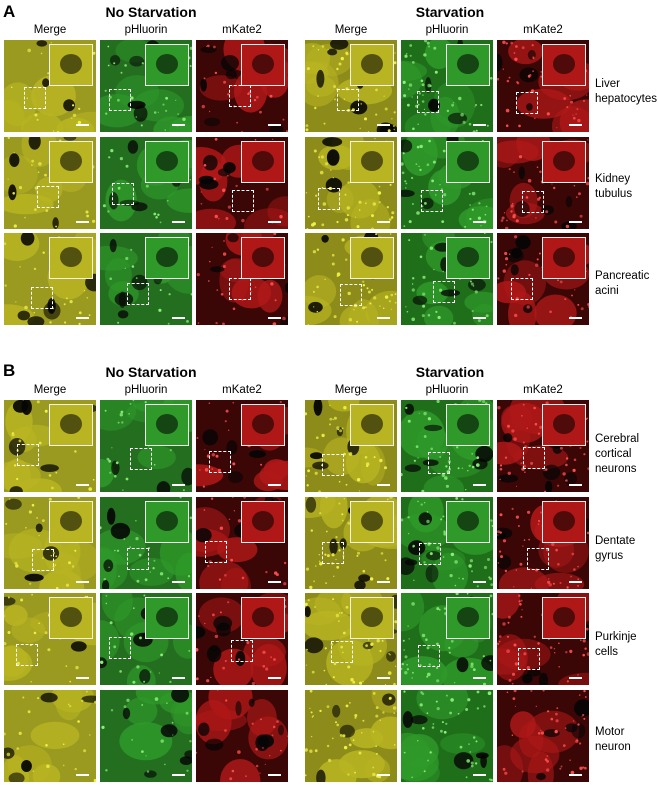  I want to click on panel-b-right-col-merge: Merge, so click(351, 390).